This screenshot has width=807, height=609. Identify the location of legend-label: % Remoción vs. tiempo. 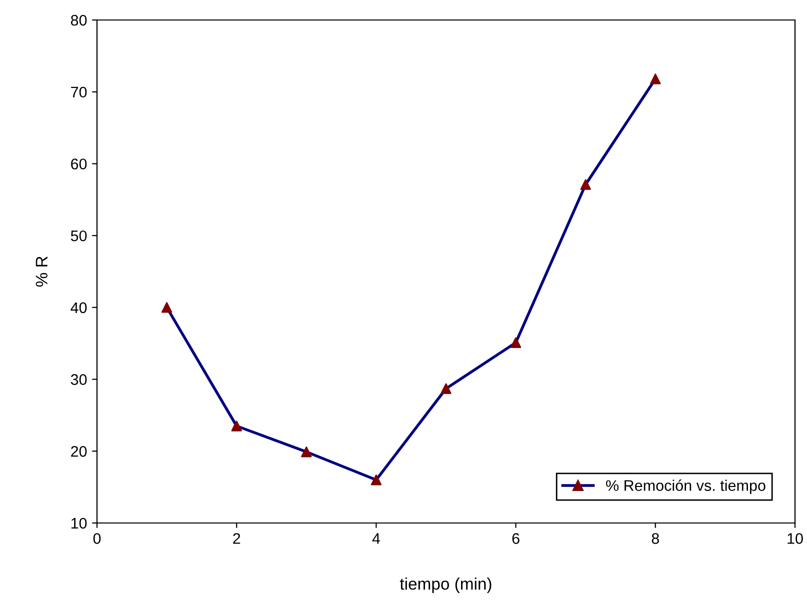
(686, 487).